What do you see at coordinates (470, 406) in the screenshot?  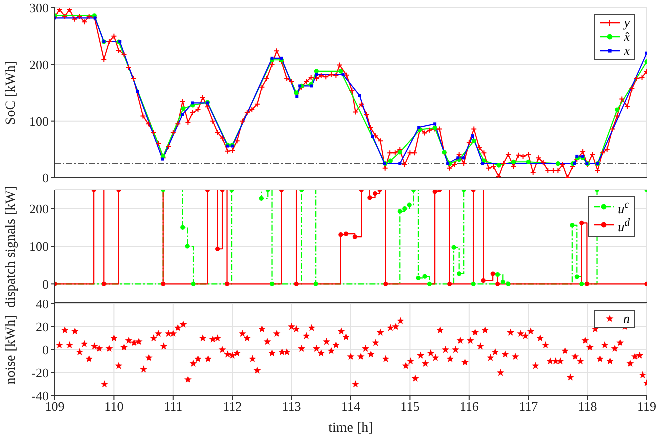 I see `x-tick-label: 116` at bounding box center [470, 406].